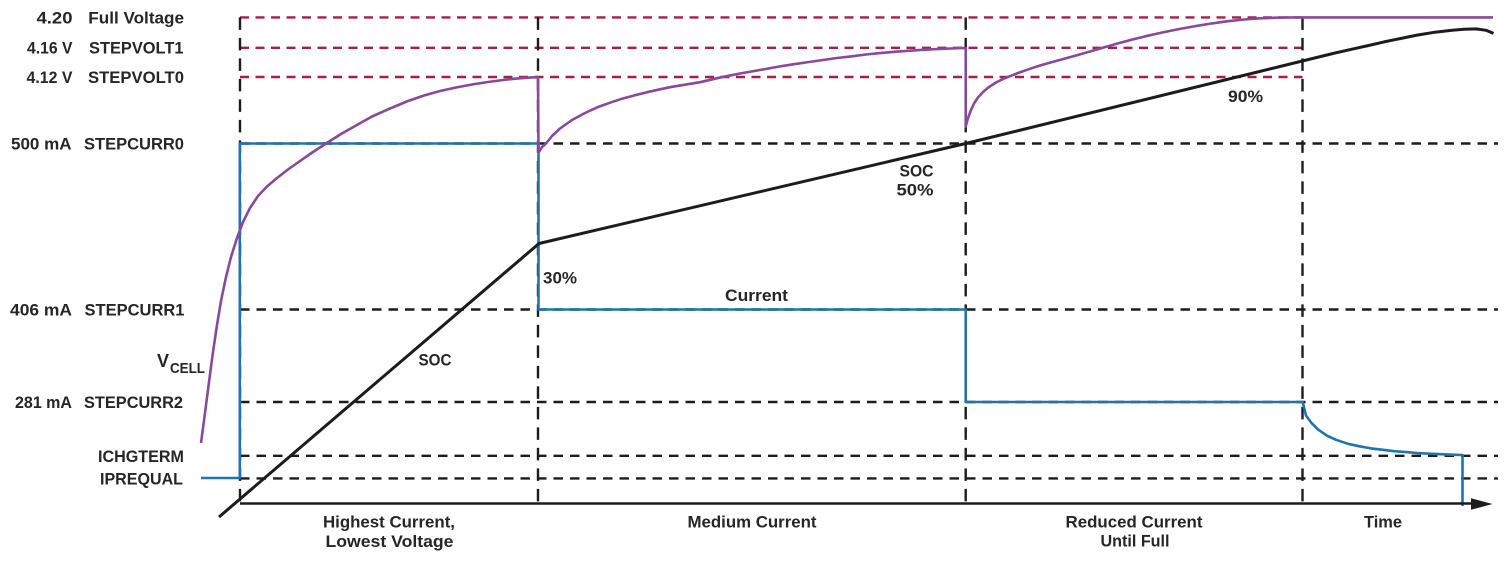  What do you see at coordinates (141, 479) in the screenshot?
I see `svg-text: IPREQUAL` at bounding box center [141, 479].